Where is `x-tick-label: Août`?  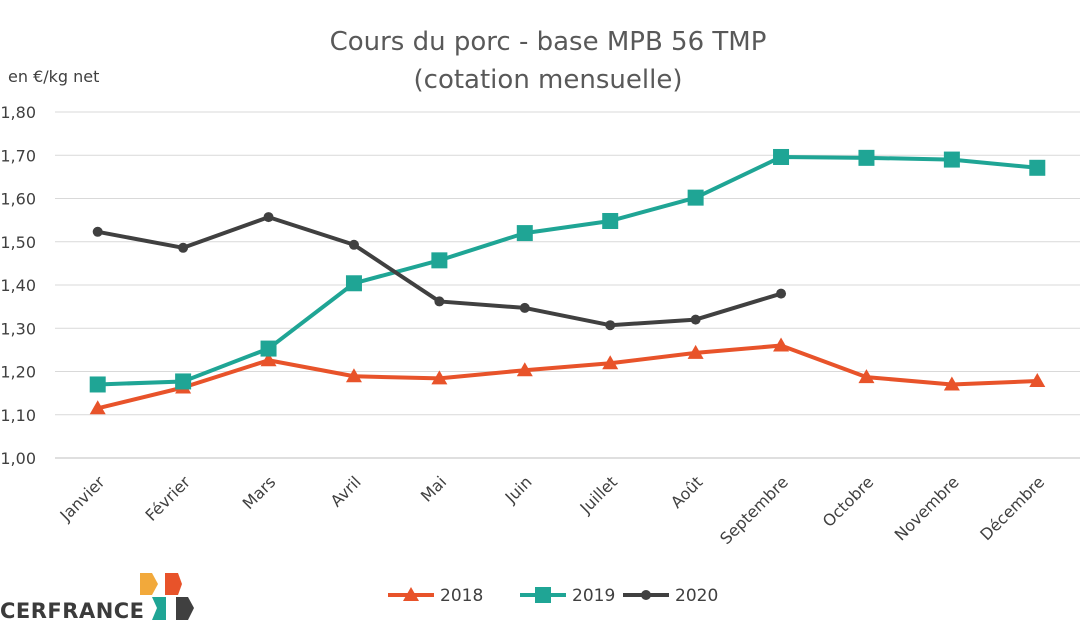 x-tick-label: Août is located at coordinates (687, 492).